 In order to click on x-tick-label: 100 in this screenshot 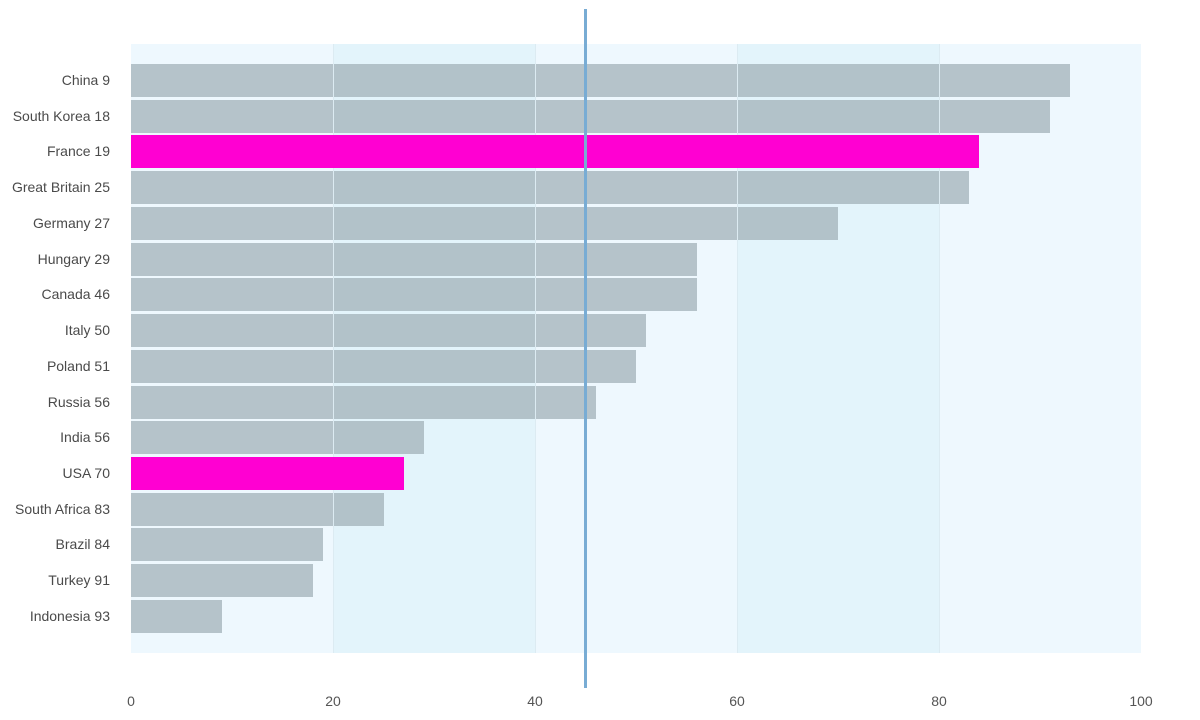, I will do `click(1141, 701)`.